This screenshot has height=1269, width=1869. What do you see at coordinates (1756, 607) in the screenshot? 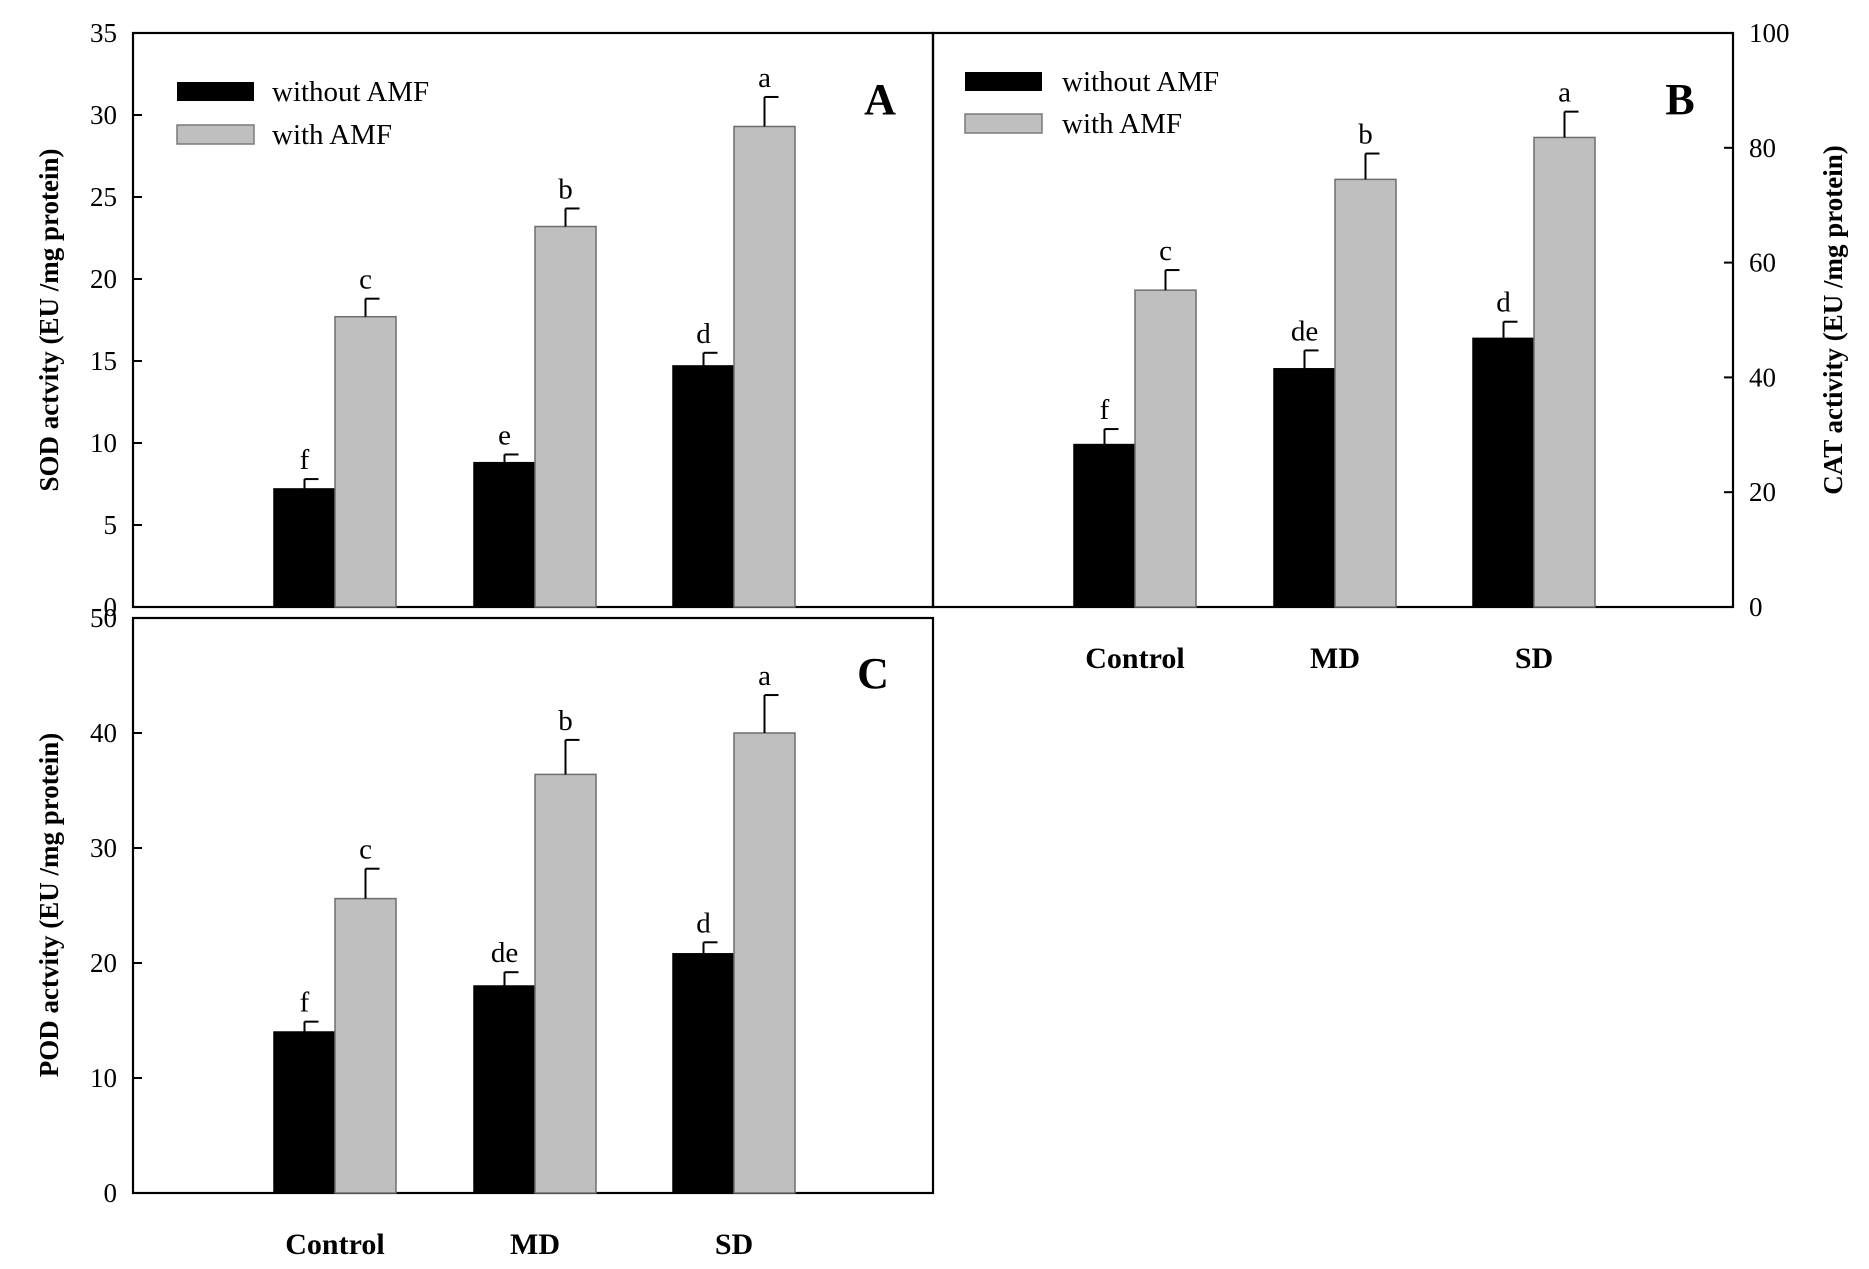
I see `panel-b-y-tick-label: 0` at bounding box center [1756, 607].